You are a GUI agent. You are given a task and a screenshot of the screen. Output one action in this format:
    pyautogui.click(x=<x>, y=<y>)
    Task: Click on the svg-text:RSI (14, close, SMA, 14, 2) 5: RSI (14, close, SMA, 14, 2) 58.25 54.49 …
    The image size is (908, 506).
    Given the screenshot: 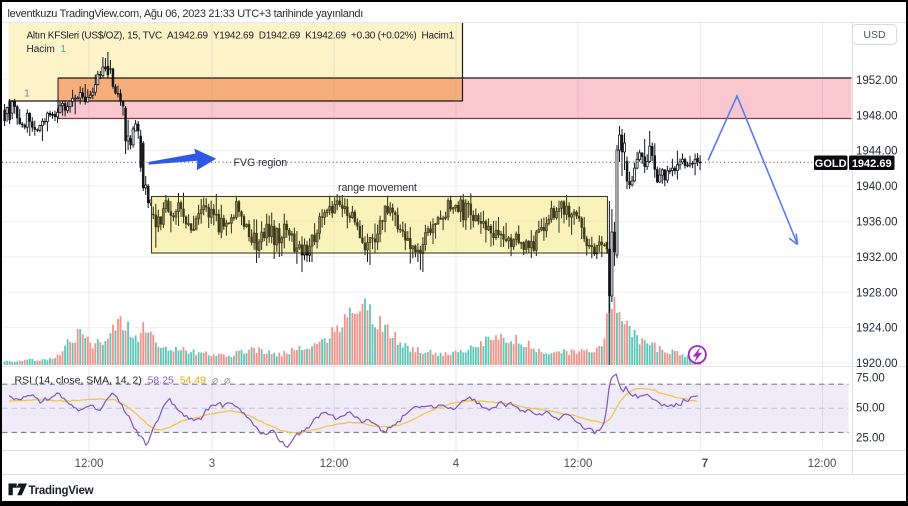 What is the action you would take?
    pyautogui.click(x=123, y=381)
    